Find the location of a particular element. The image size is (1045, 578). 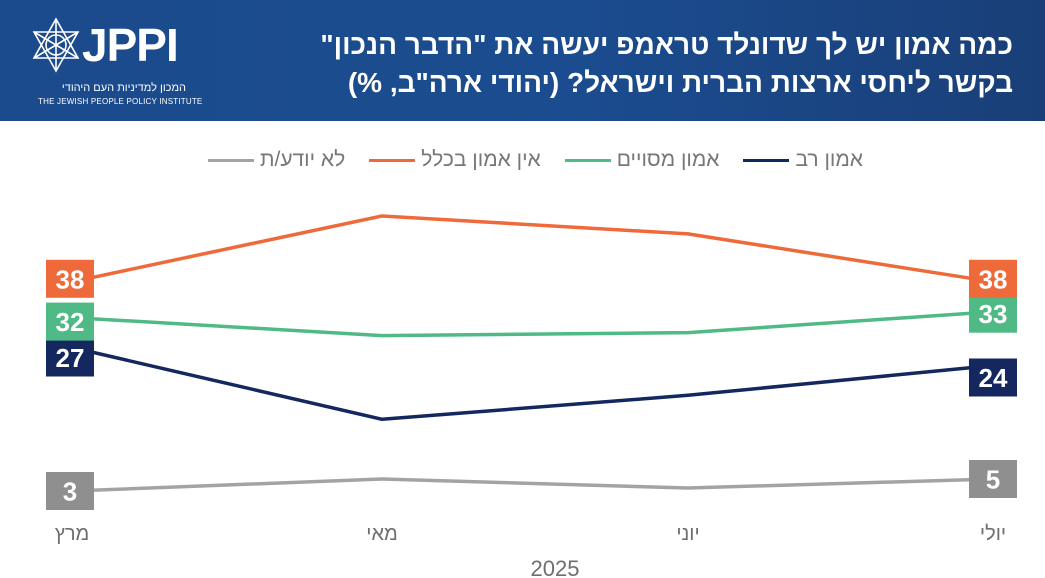

logo-english-name: THE JEWISH PEOPLE POLICY INSTITUTE is located at coordinates (120, 101).